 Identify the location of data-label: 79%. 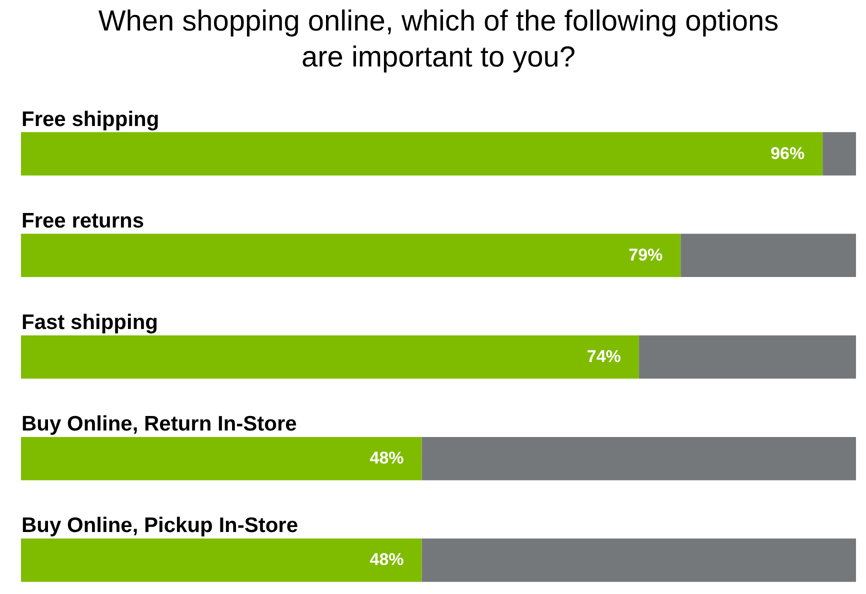
(645, 254).